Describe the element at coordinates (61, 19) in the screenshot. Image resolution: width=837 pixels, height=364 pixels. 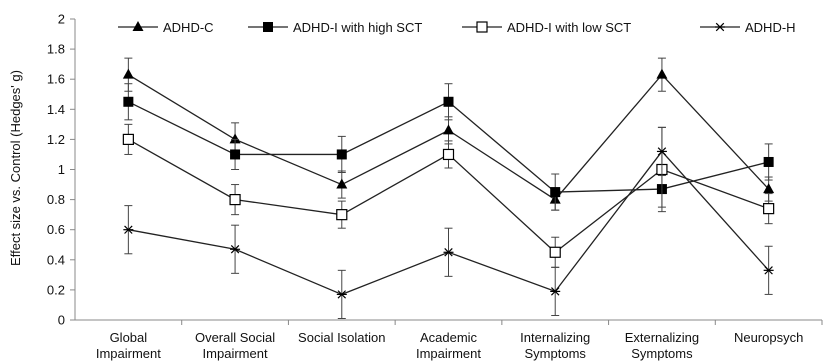
I see `y-tick-label: 2` at that location.